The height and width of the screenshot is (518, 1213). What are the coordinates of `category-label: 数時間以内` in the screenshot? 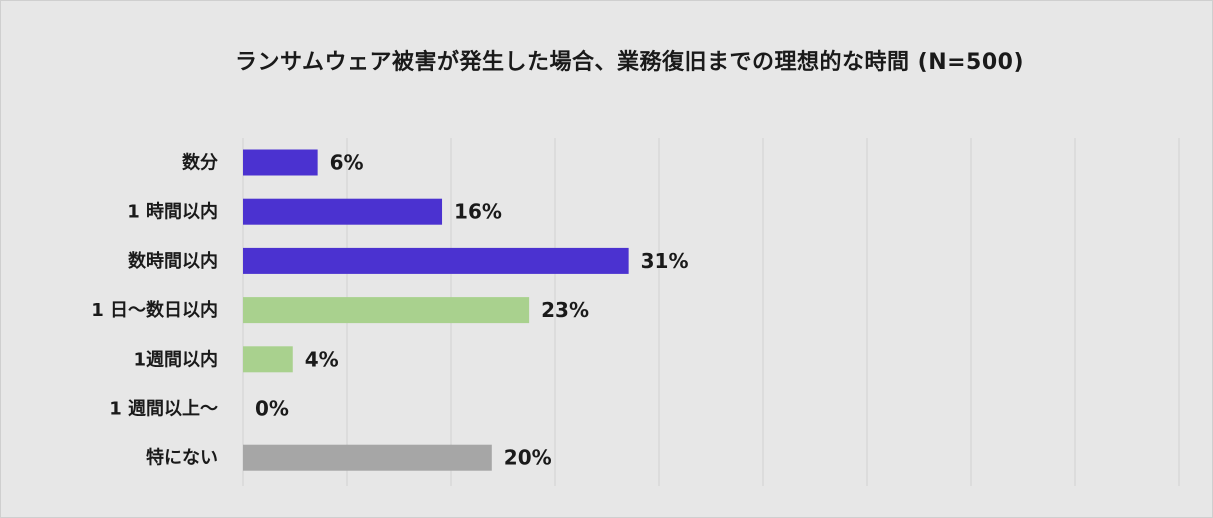 It's located at (173, 261).